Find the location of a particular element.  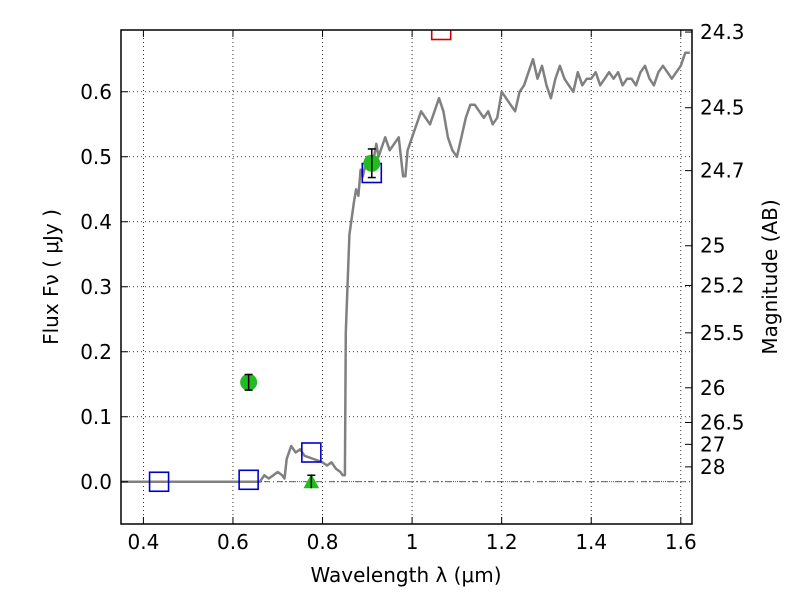

x-tick-label: 1 is located at coordinates (412, 542).